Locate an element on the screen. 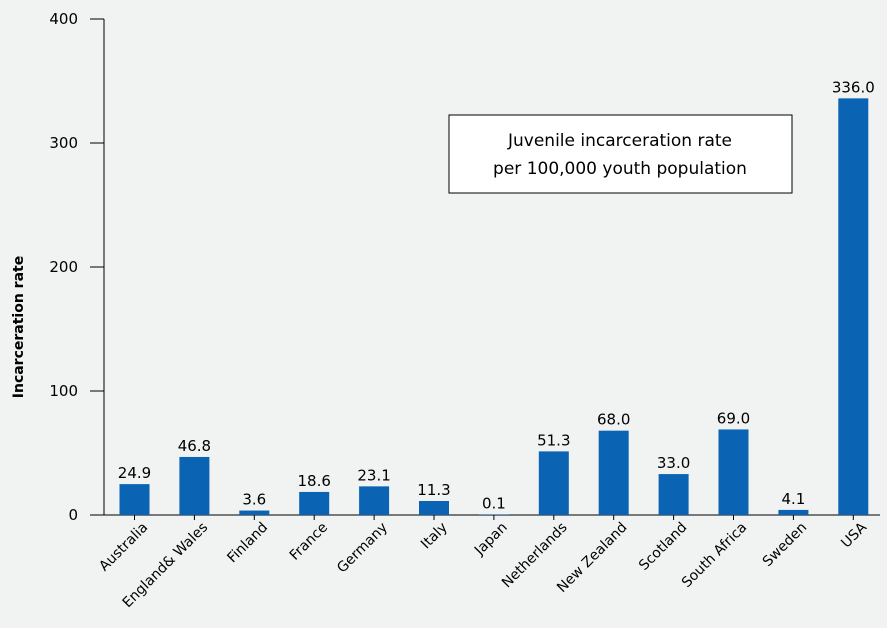 The height and width of the screenshot is (628, 887). data-label: 23.1 is located at coordinates (373, 475).